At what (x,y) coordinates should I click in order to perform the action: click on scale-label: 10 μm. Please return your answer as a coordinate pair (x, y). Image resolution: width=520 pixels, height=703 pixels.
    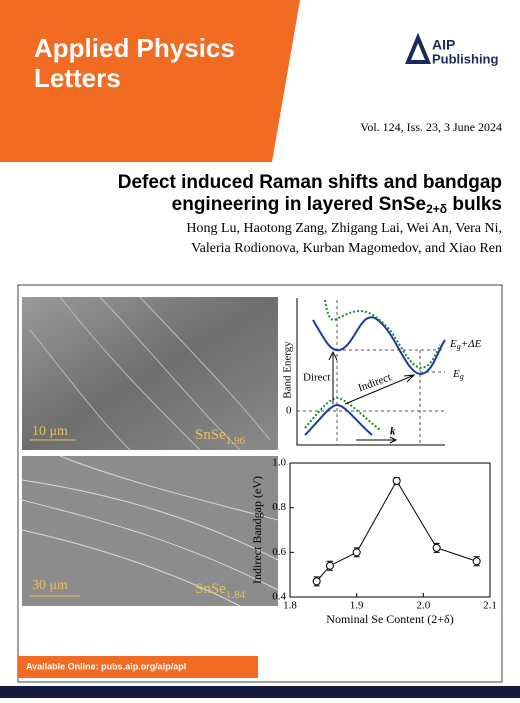
    Looking at the image, I should click on (50, 431).